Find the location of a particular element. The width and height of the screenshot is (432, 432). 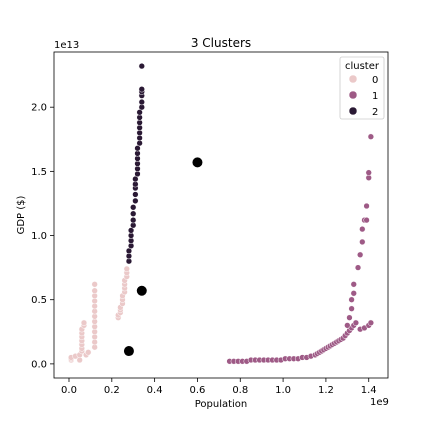

legend-box is located at coordinates (362, 88).